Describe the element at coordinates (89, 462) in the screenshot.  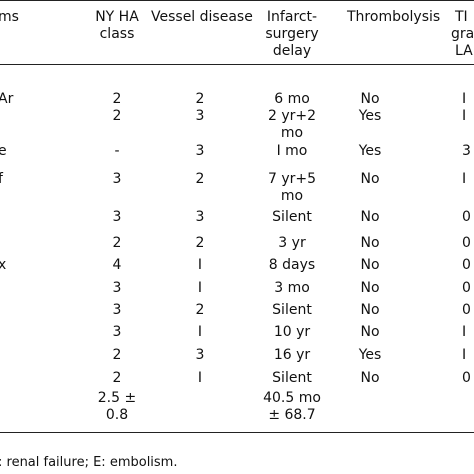
I see `footnote: : renal failure; E: embolism.` at that location.